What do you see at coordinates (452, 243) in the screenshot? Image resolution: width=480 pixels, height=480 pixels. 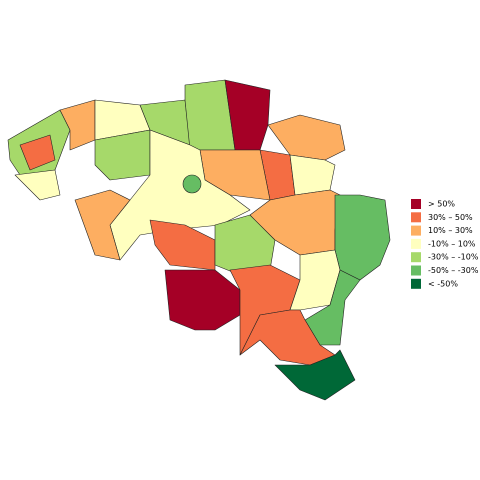 I see `legend-label: -10% – 10%` at bounding box center [452, 243].